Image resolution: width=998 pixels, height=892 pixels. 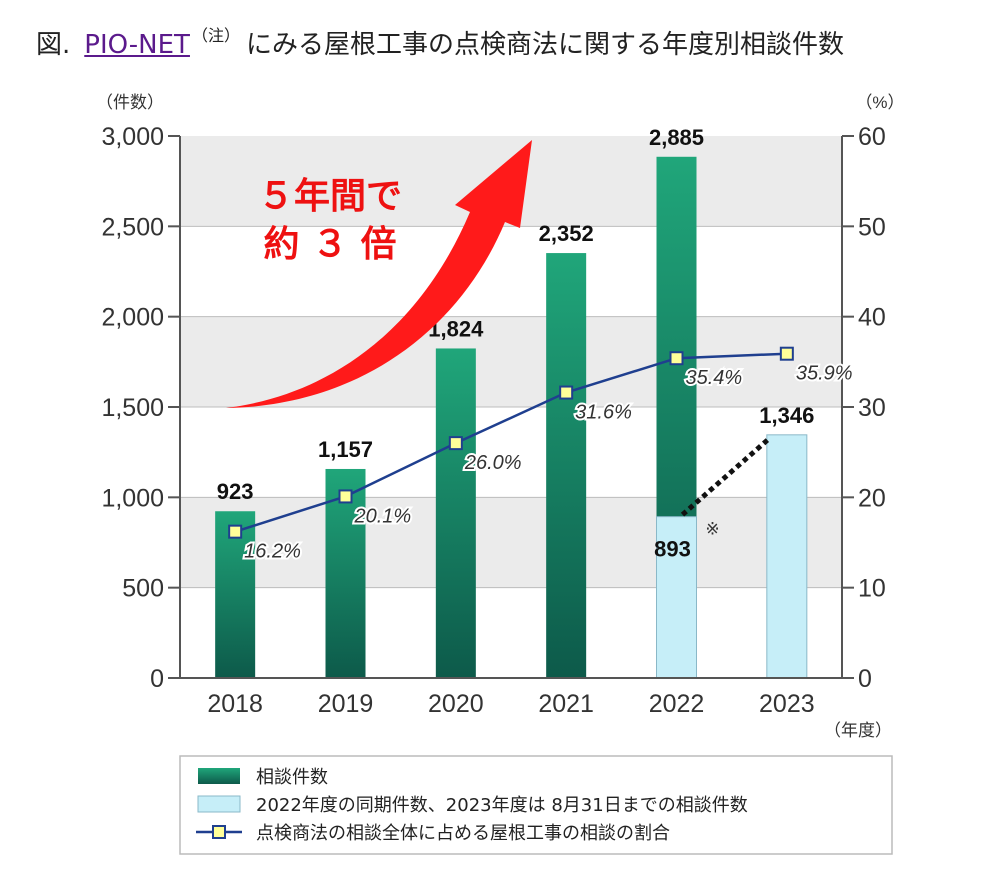 What do you see at coordinates (712, 529) in the screenshot?
I see `footnote-mark: ※` at bounding box center [712, 529].